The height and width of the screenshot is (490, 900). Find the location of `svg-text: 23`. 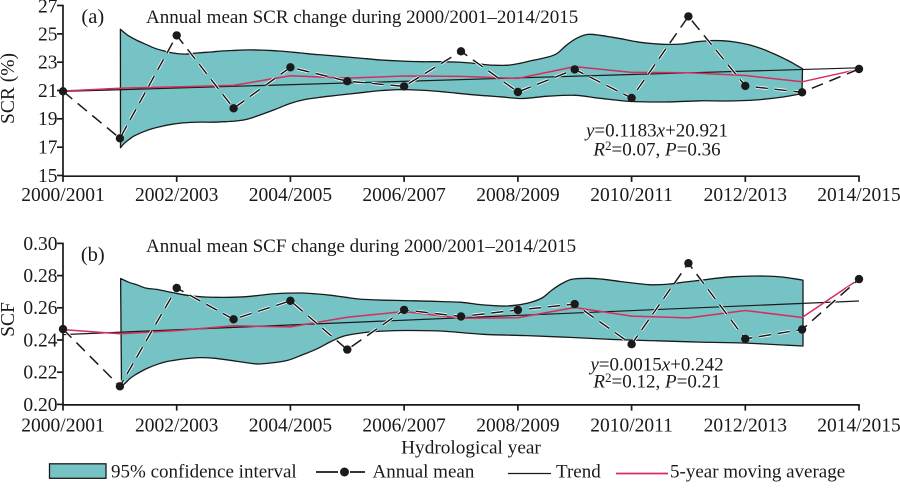

svg-text: 23 is located at coordinates (48, 63).